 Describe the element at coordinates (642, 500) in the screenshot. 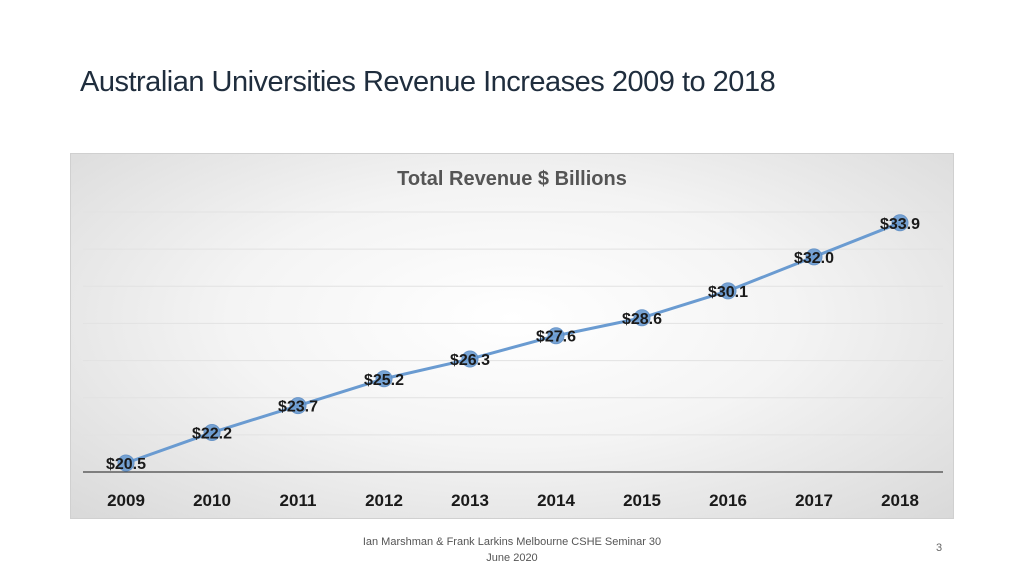

I see `x-tick-label: 2015` at that location.